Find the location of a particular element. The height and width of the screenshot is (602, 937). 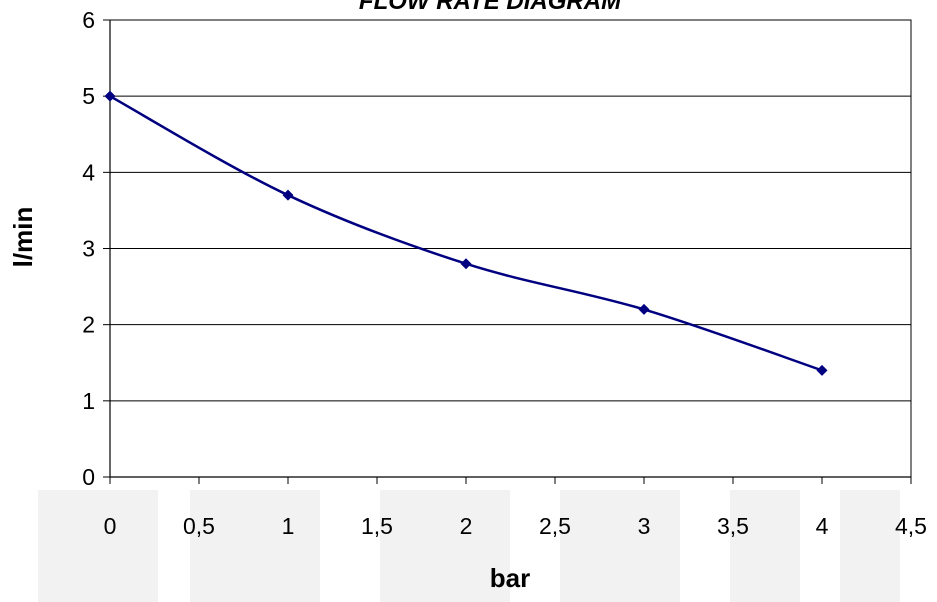

x-tick-label: 2 is located at coordinates (466, 526).